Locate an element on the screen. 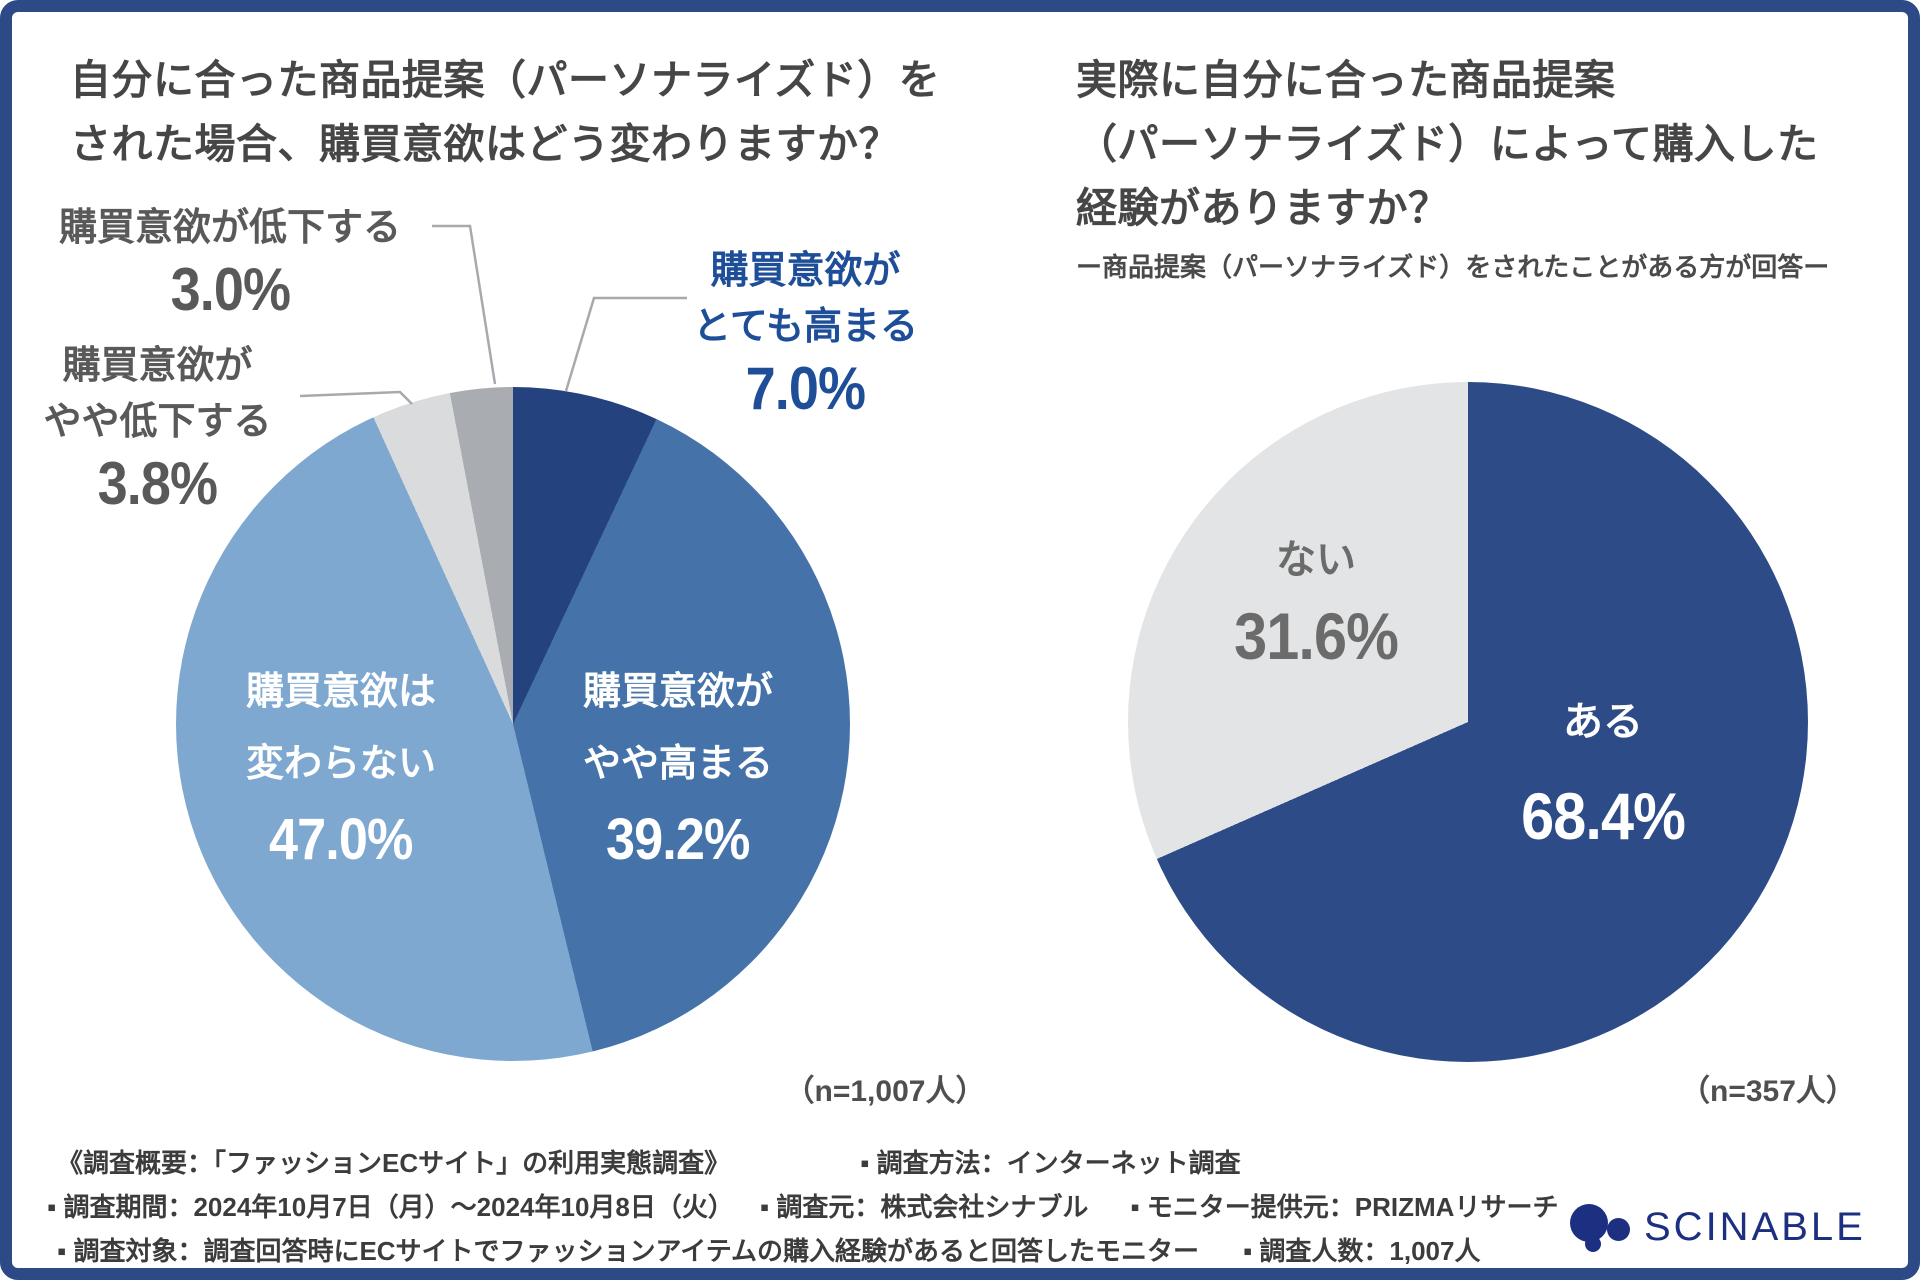  pie-label-decrease-pct: 3.0% is located at coordinates (230, 289).